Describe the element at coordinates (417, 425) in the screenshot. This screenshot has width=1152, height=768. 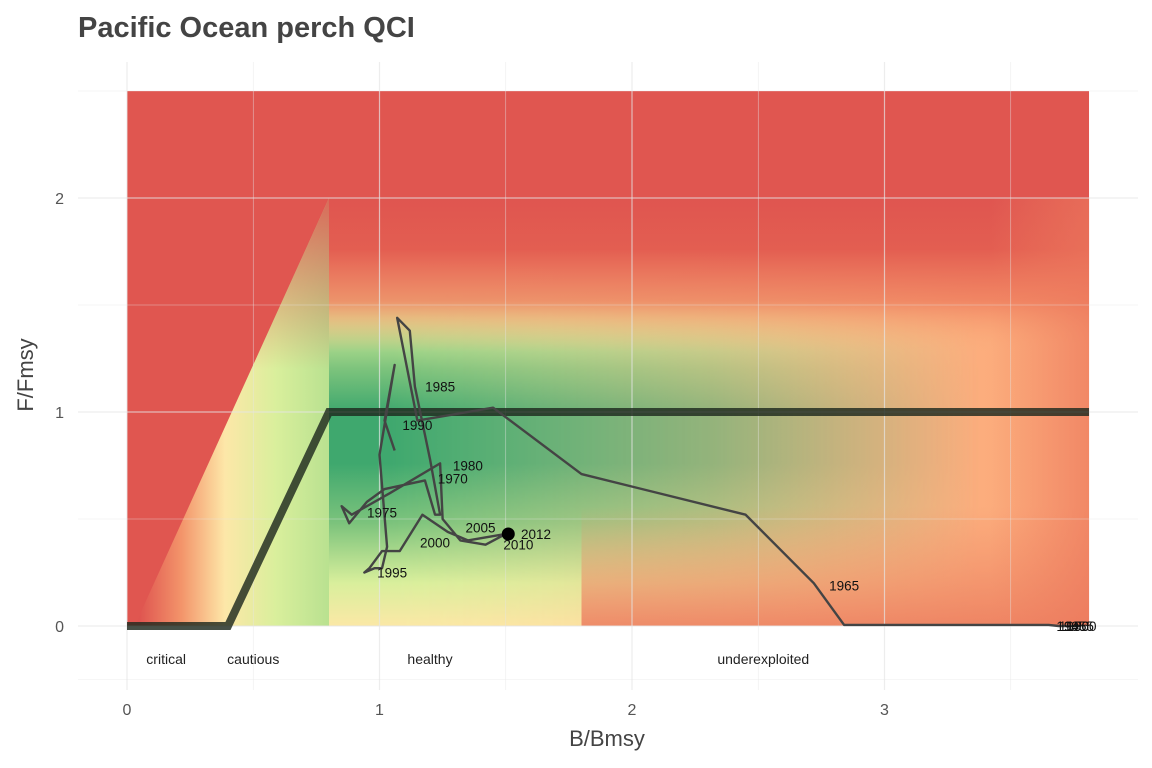
I see `year-label-1990: 1990` at that location.